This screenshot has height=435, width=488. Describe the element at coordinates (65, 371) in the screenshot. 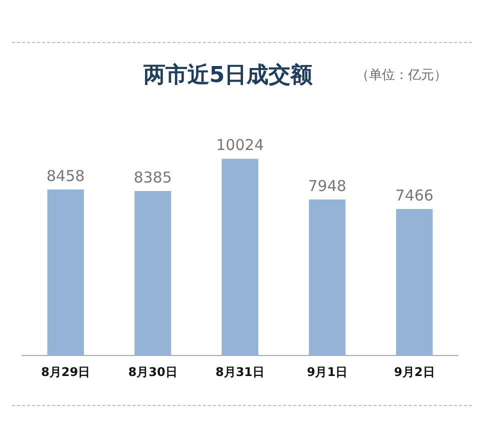

I see `x-tick-label: 8月29日` at that location.